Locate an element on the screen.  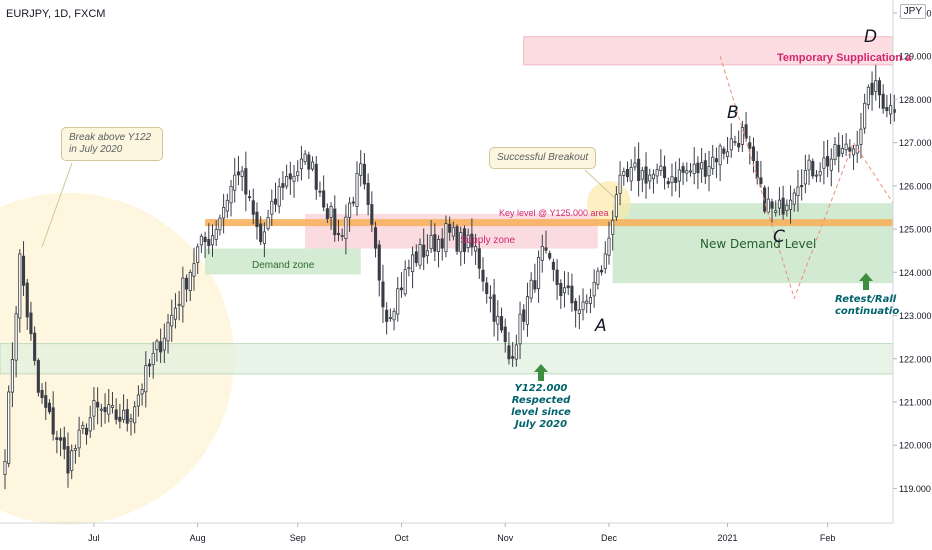
price-tick-label: 123.000 is located at coordinates (915, 316).